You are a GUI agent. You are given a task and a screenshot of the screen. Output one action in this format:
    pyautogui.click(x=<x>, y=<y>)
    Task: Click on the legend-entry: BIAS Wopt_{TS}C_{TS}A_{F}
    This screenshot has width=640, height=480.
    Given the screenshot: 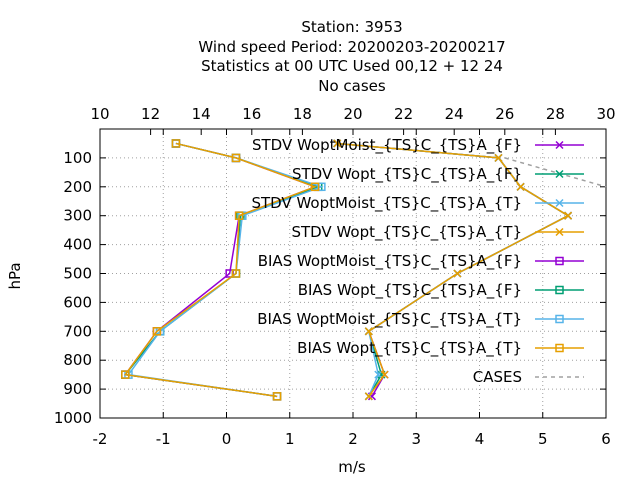 What is the action you would take?
    pyautogui.click(x=441, y=290)
    